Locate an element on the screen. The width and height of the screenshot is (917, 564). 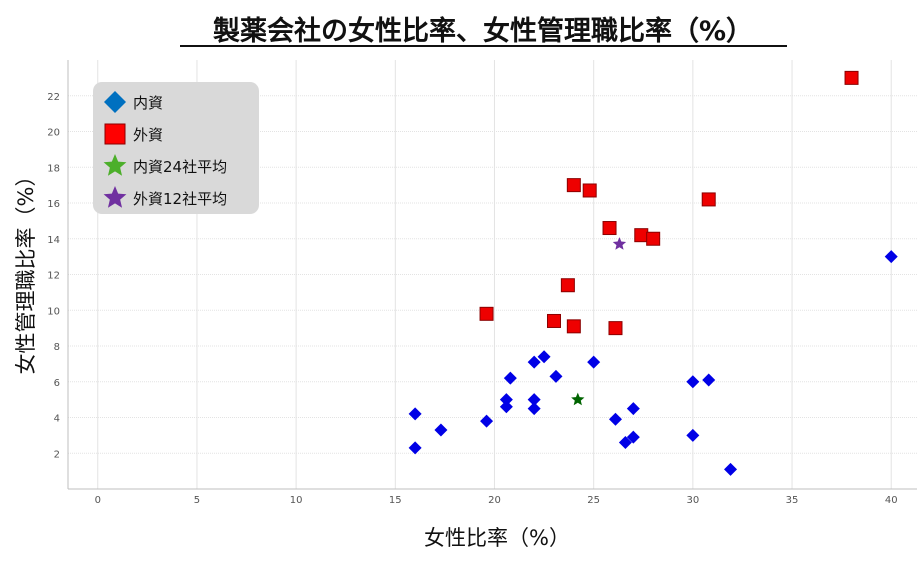
y-tick-label: 2 is located at coordinates (57, 454).